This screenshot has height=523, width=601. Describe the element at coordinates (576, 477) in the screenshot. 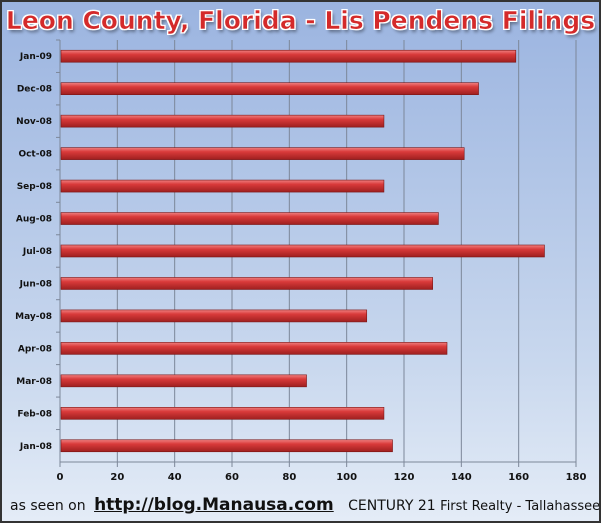

I see `x-tick-label: 180` at that location.